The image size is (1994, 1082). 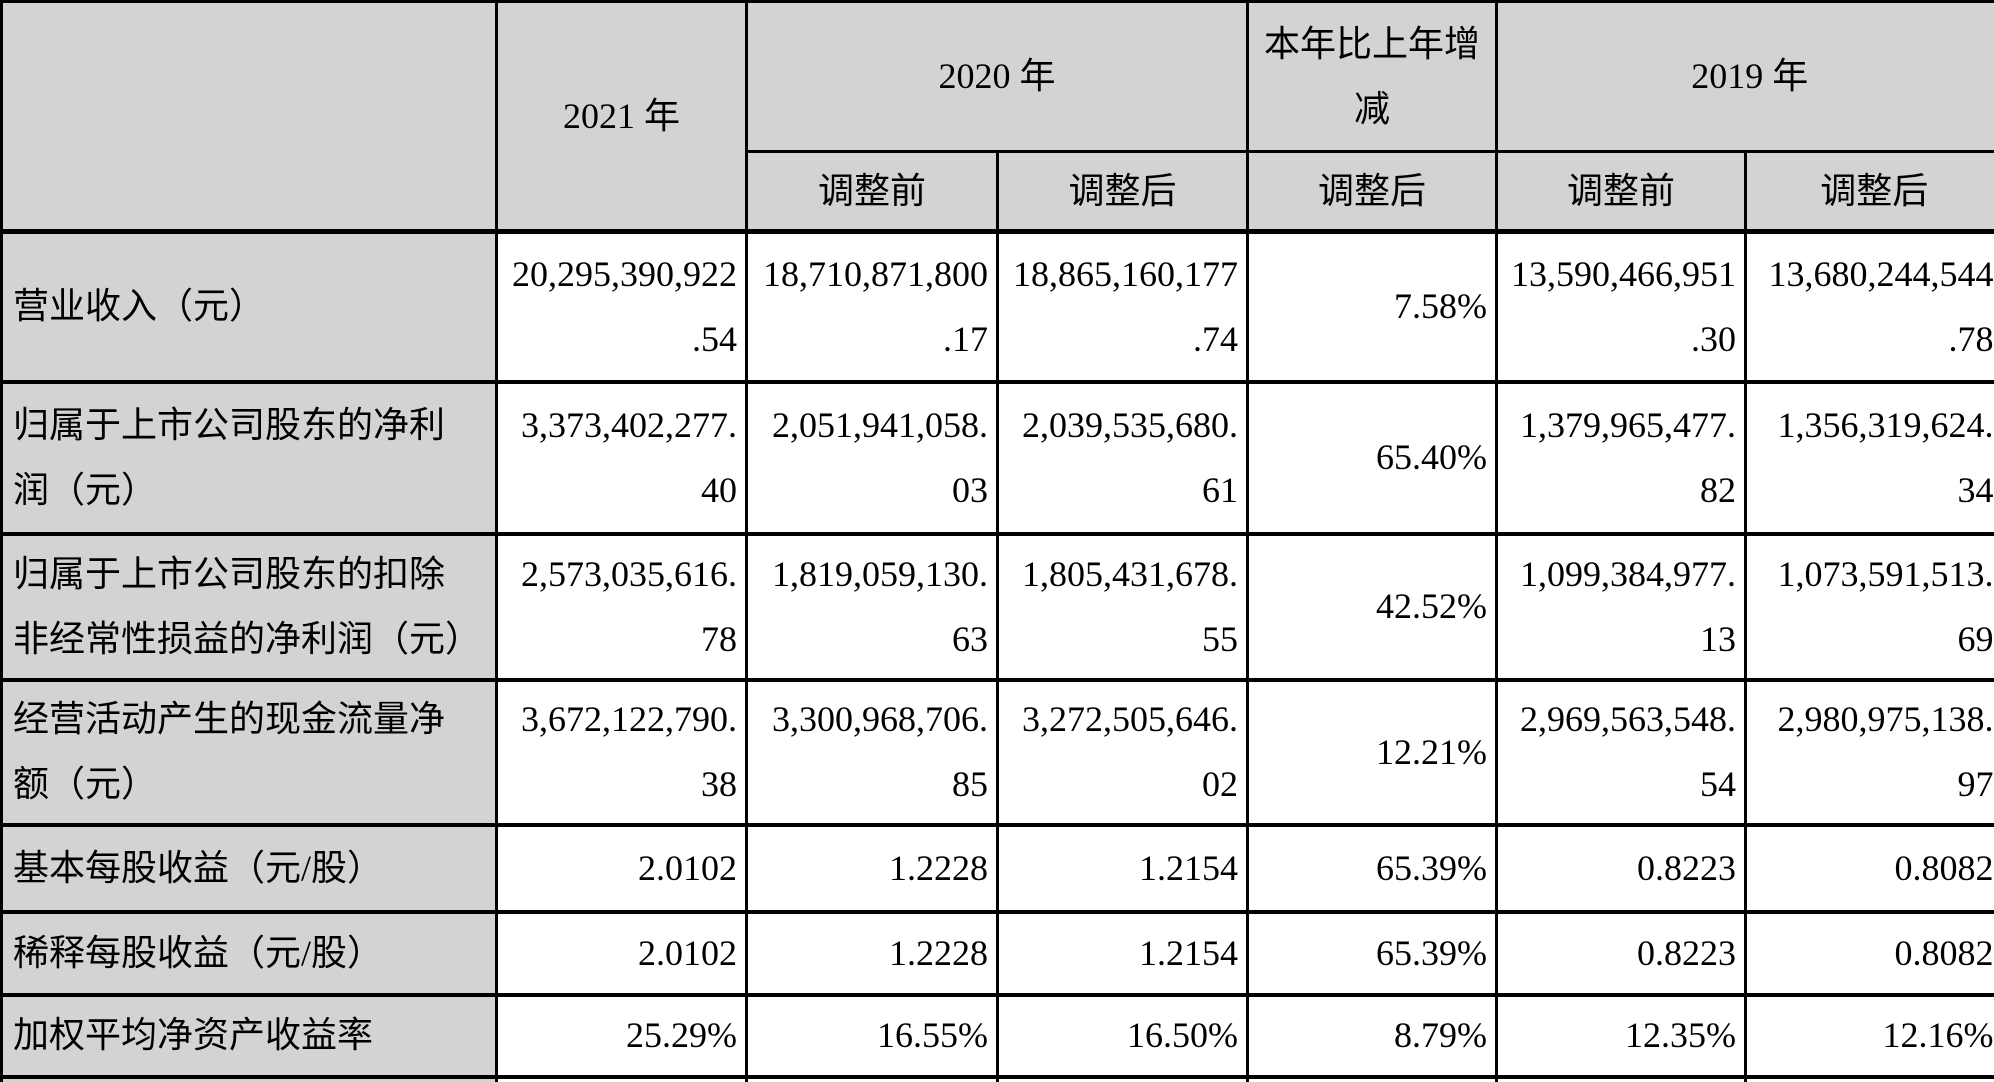 What do you see at coordinates (872, 606) in the screenshot?
I see `value-cell: 1,819,059,130. 63` at bounding box center [872, 606].